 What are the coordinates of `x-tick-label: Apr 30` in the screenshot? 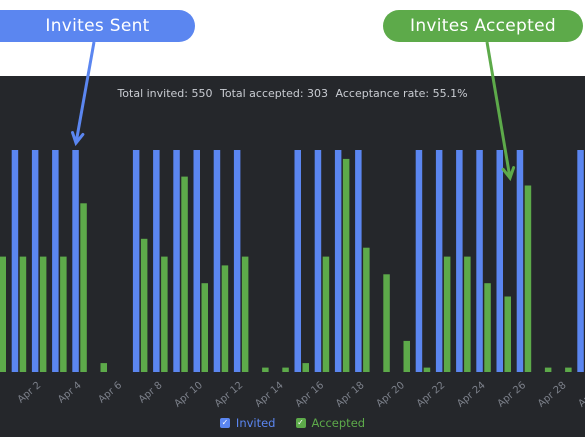 It's located at (580, 395).